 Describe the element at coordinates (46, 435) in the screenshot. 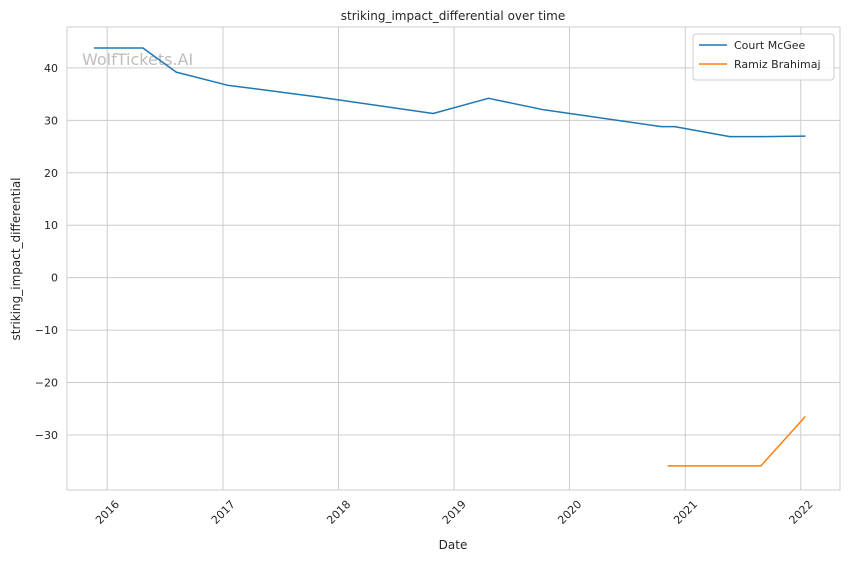

I see `y-tick-label: −30` at that location.